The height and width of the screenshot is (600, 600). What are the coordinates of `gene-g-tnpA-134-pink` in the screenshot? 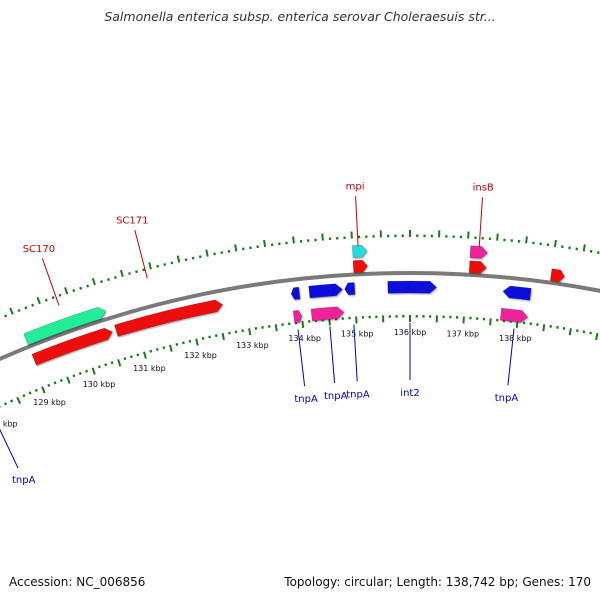 It's located at (297, 316).